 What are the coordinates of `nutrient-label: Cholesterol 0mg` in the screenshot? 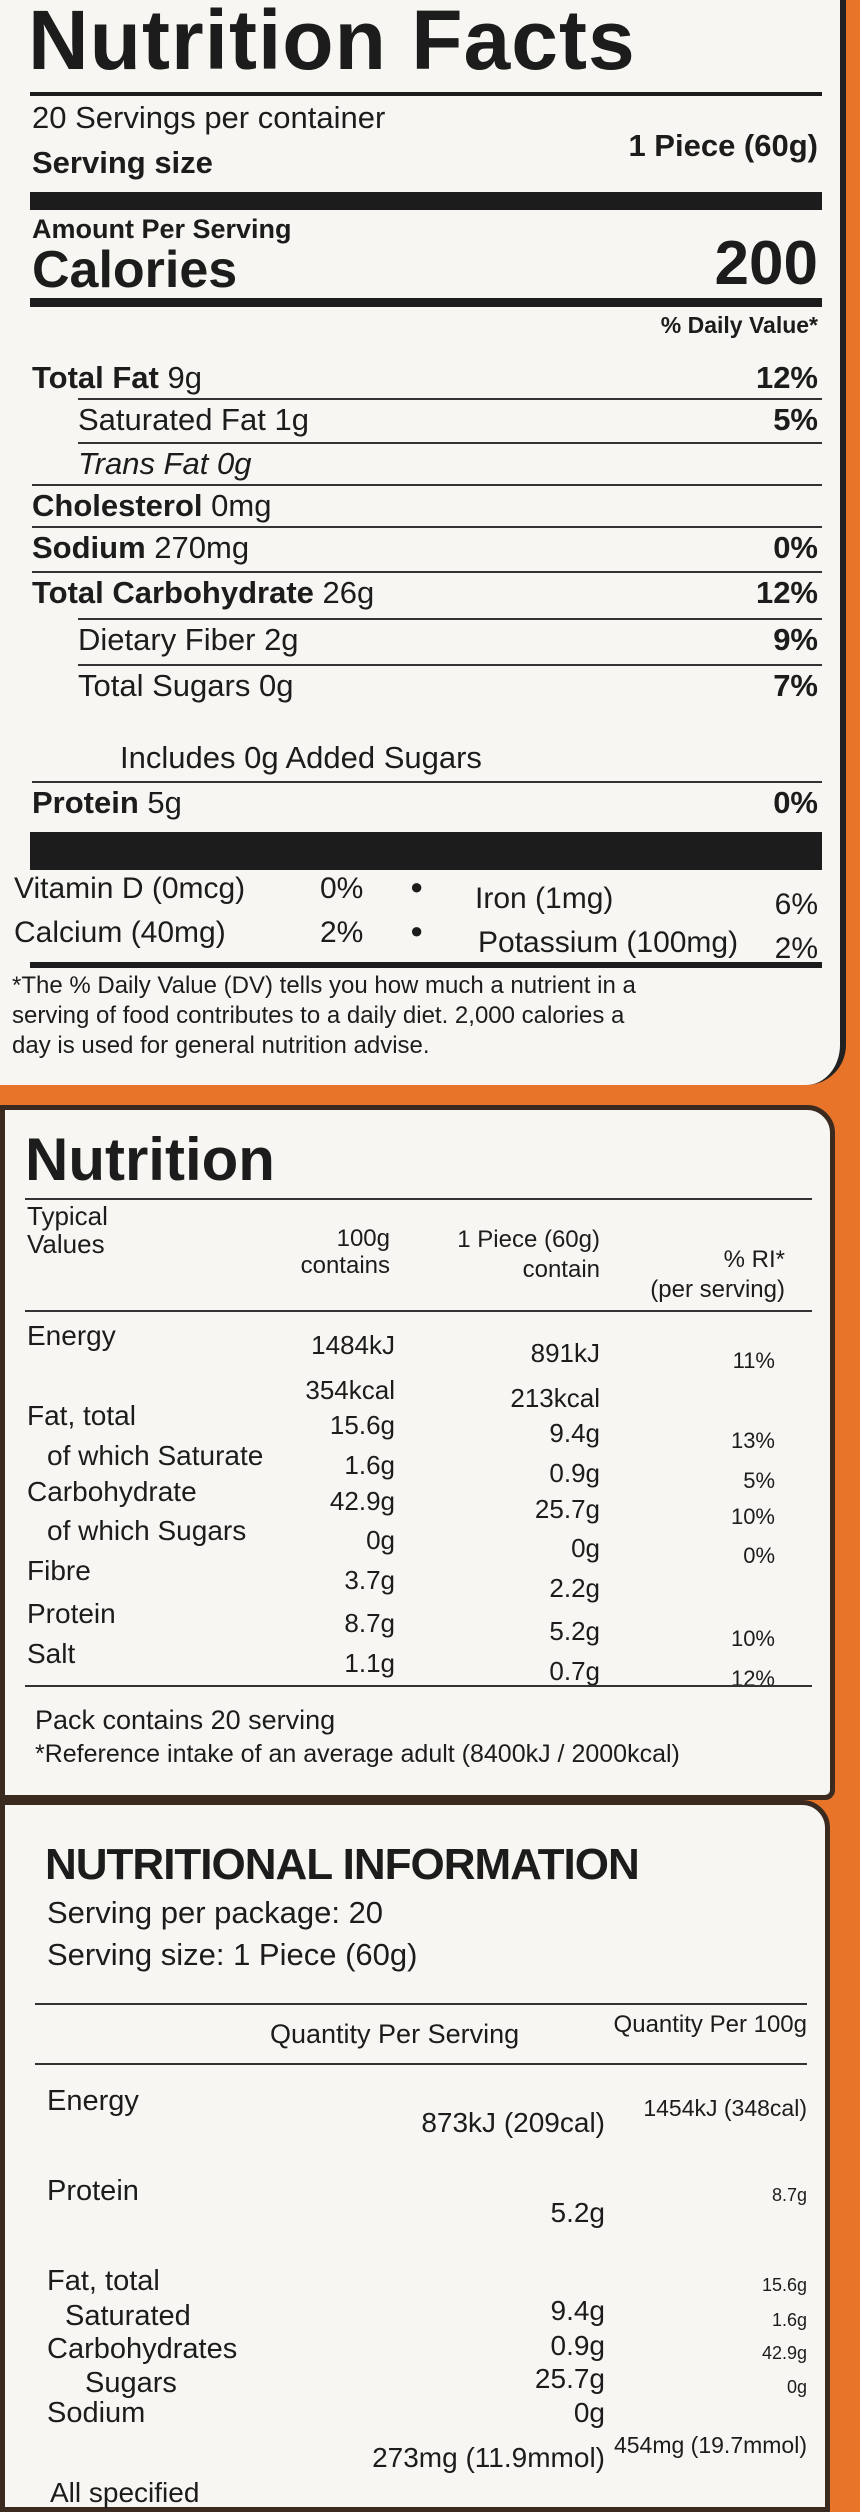 It's located at (151, 506).